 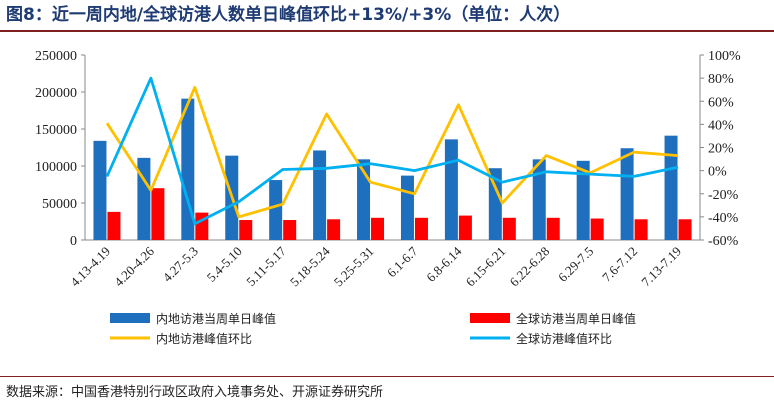 I want to click on x-axis-category-label: 6.29-7.5, so click(x=575, y=264).